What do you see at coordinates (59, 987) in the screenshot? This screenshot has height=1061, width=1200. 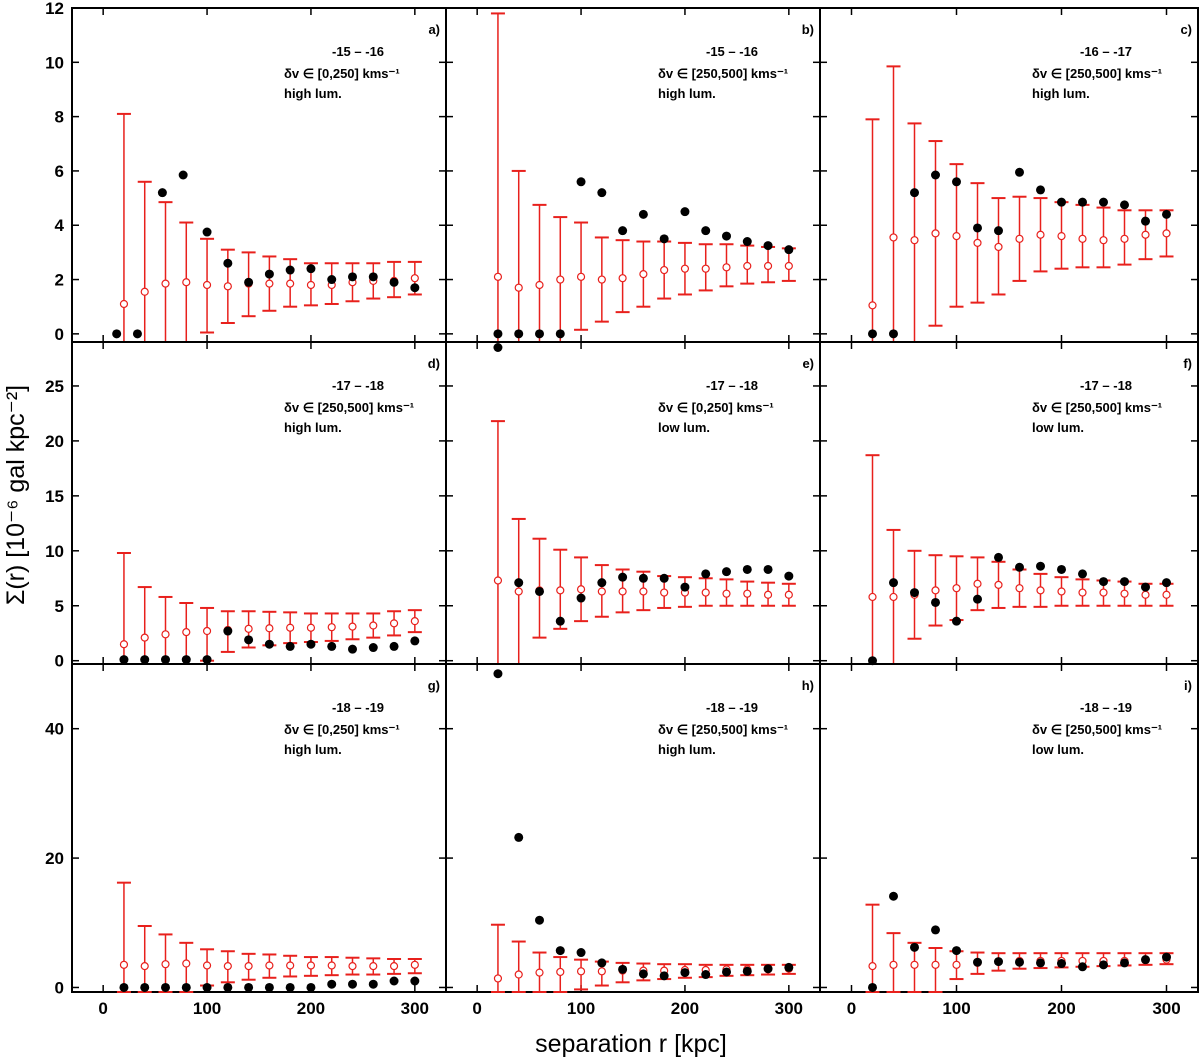 I see `y-tick-label: 0` at bounding box center [59, 987].